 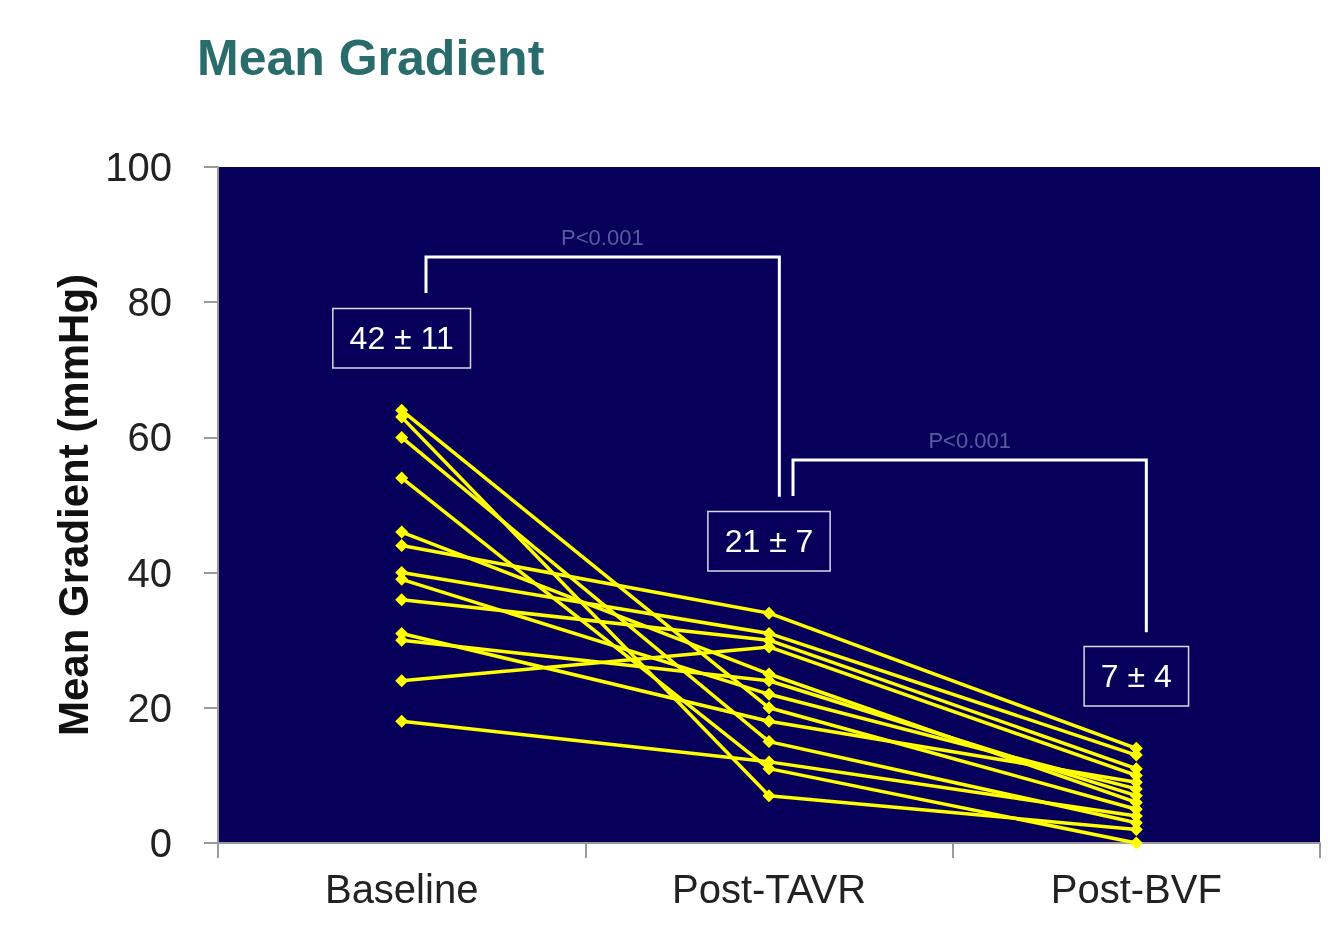 I want to click on y-axis-title: Mean Gradient (mmHg), so click(x=73, y=505).